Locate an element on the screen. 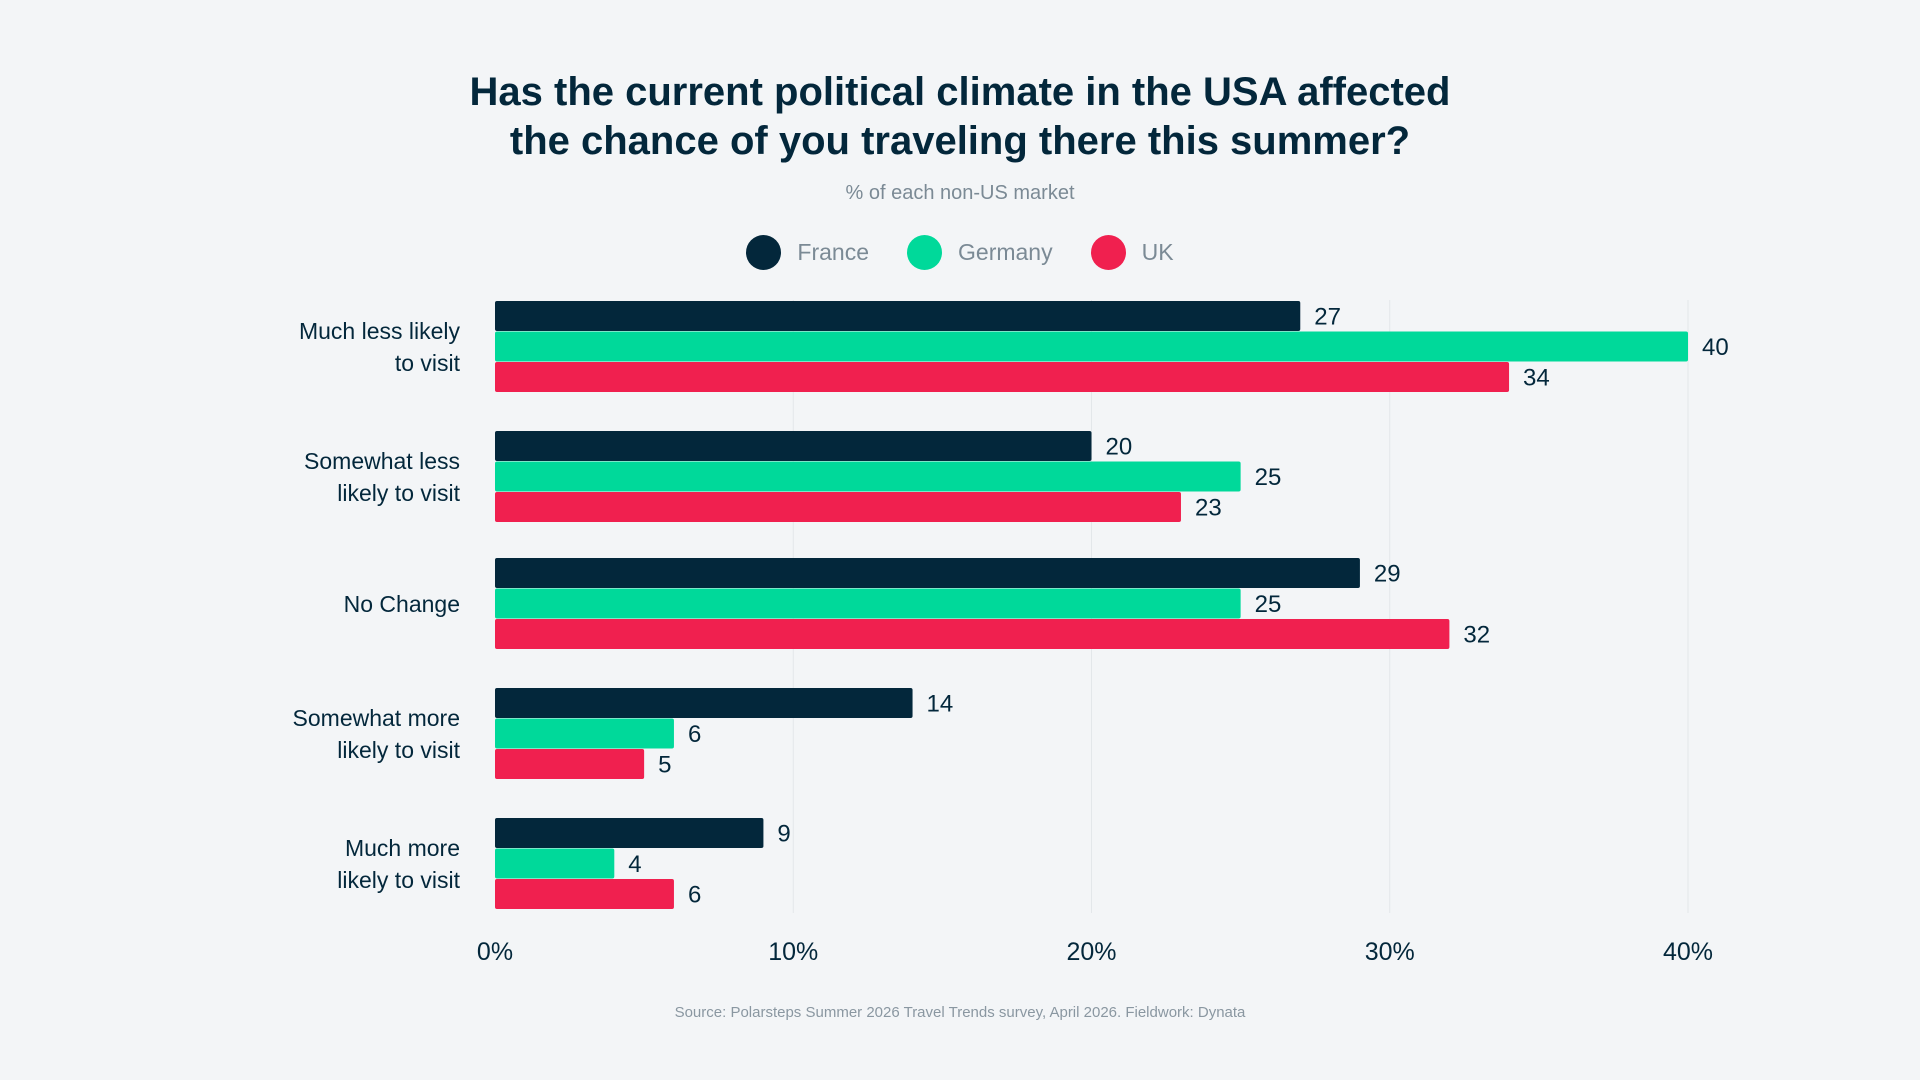  chart-legend: France Germany UK is located at coordinates (960, 252).